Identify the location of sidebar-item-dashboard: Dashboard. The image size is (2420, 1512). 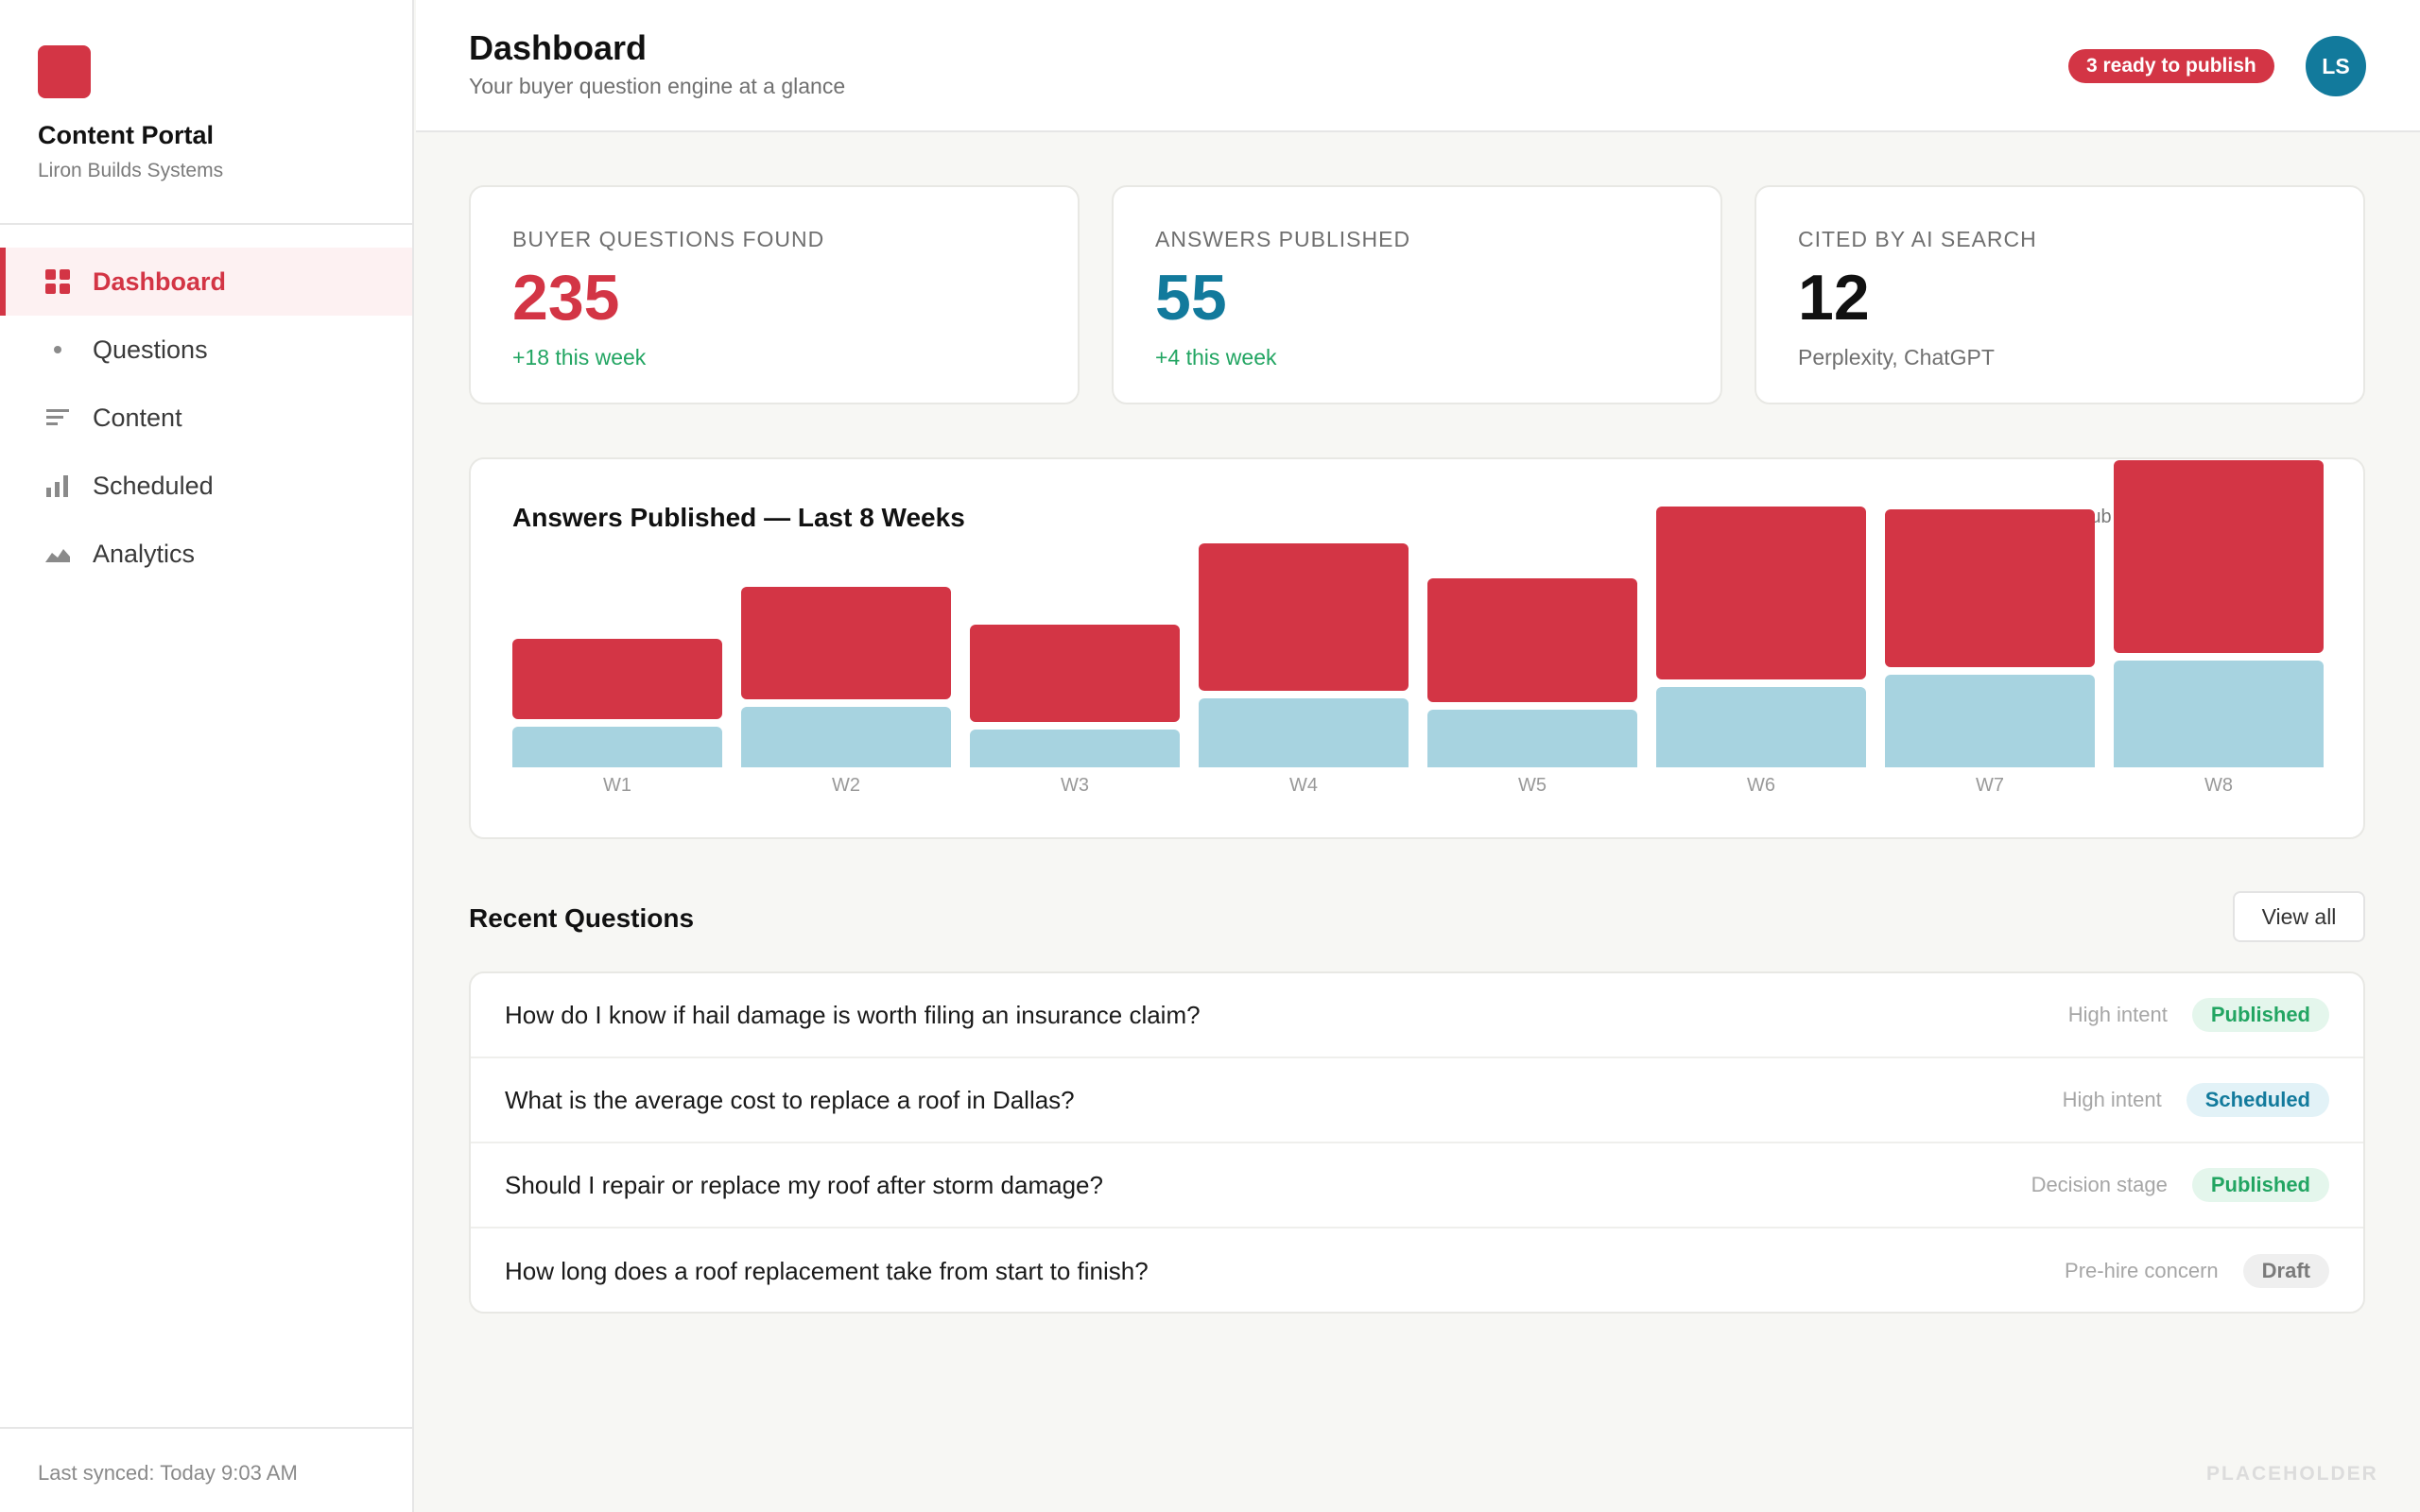
(206, 282).